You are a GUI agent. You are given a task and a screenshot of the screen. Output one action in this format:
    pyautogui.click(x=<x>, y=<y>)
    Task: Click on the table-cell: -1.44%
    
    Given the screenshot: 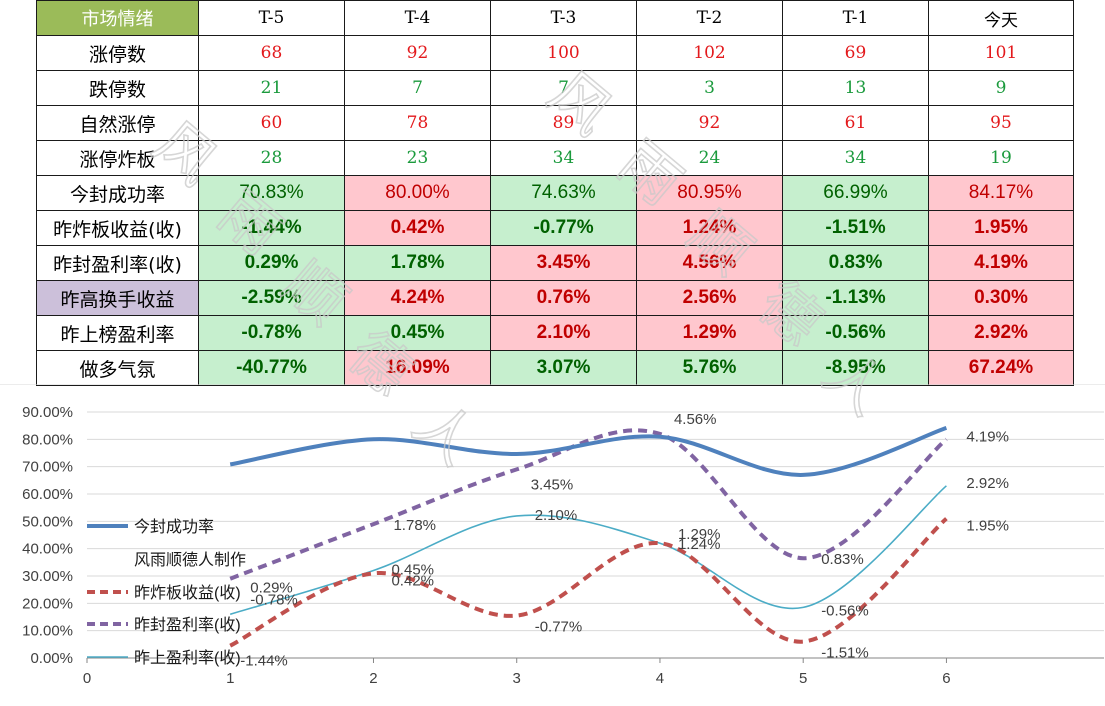 What is the action you would take?
    pyautogui.click(x=271, y=228)
    